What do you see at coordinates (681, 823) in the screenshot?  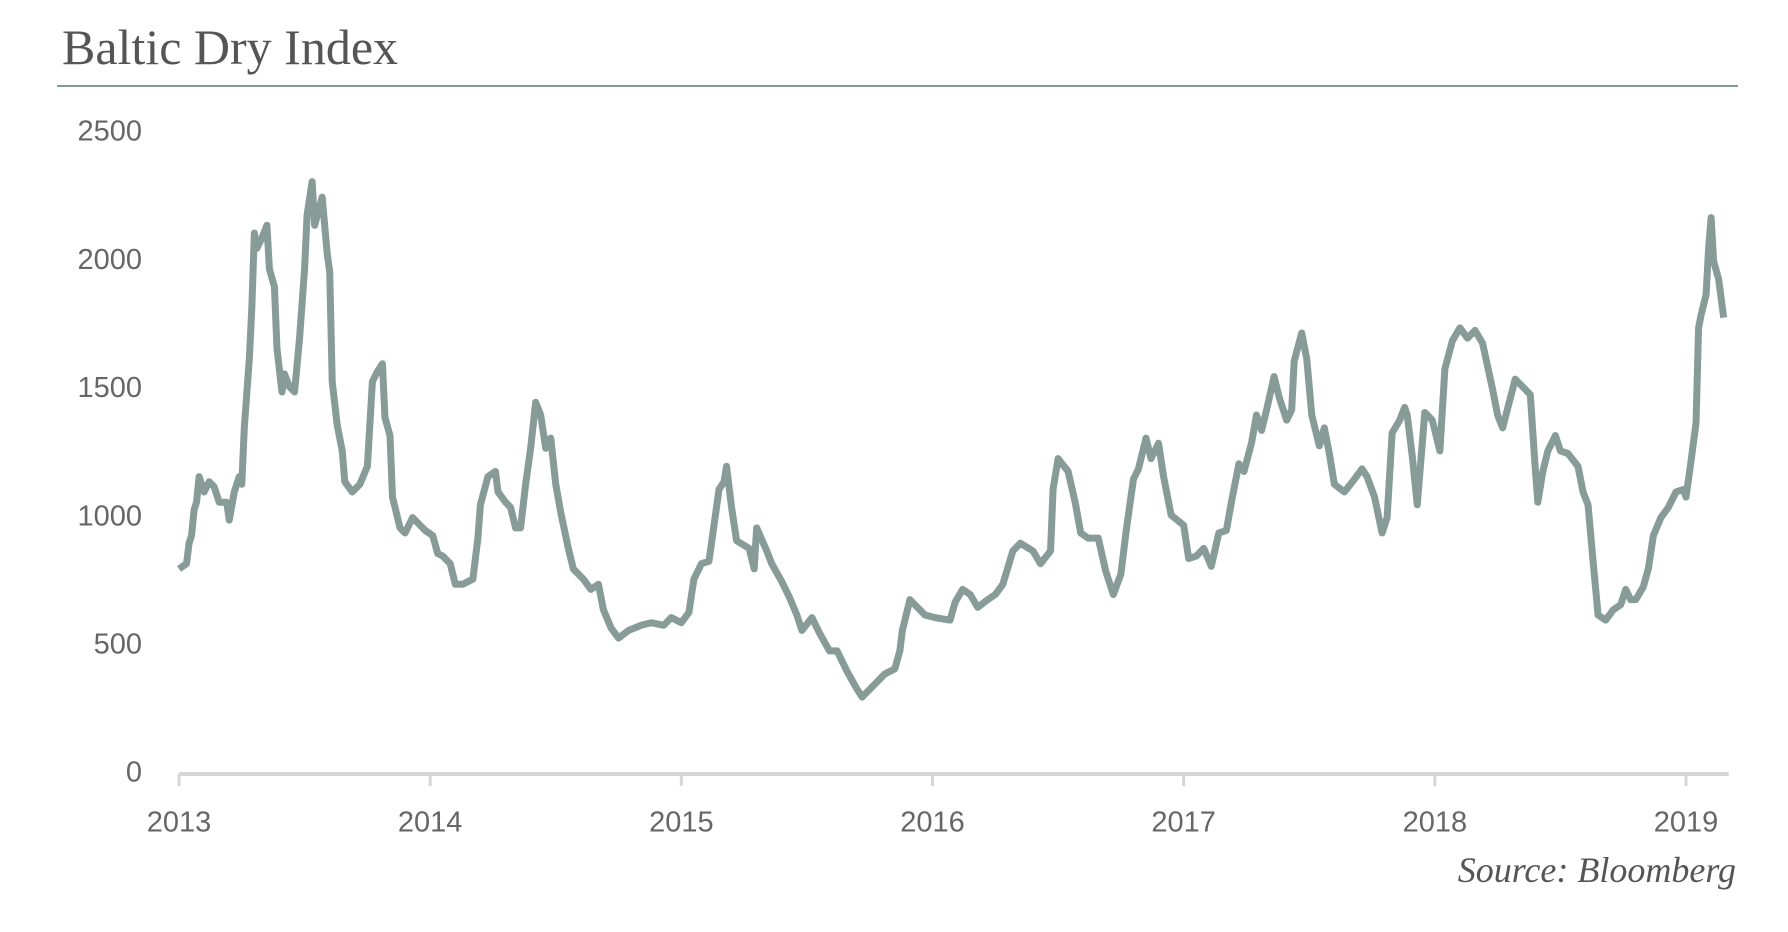 I see `x-tick-label: 2015` at bounding box center [681, 823].